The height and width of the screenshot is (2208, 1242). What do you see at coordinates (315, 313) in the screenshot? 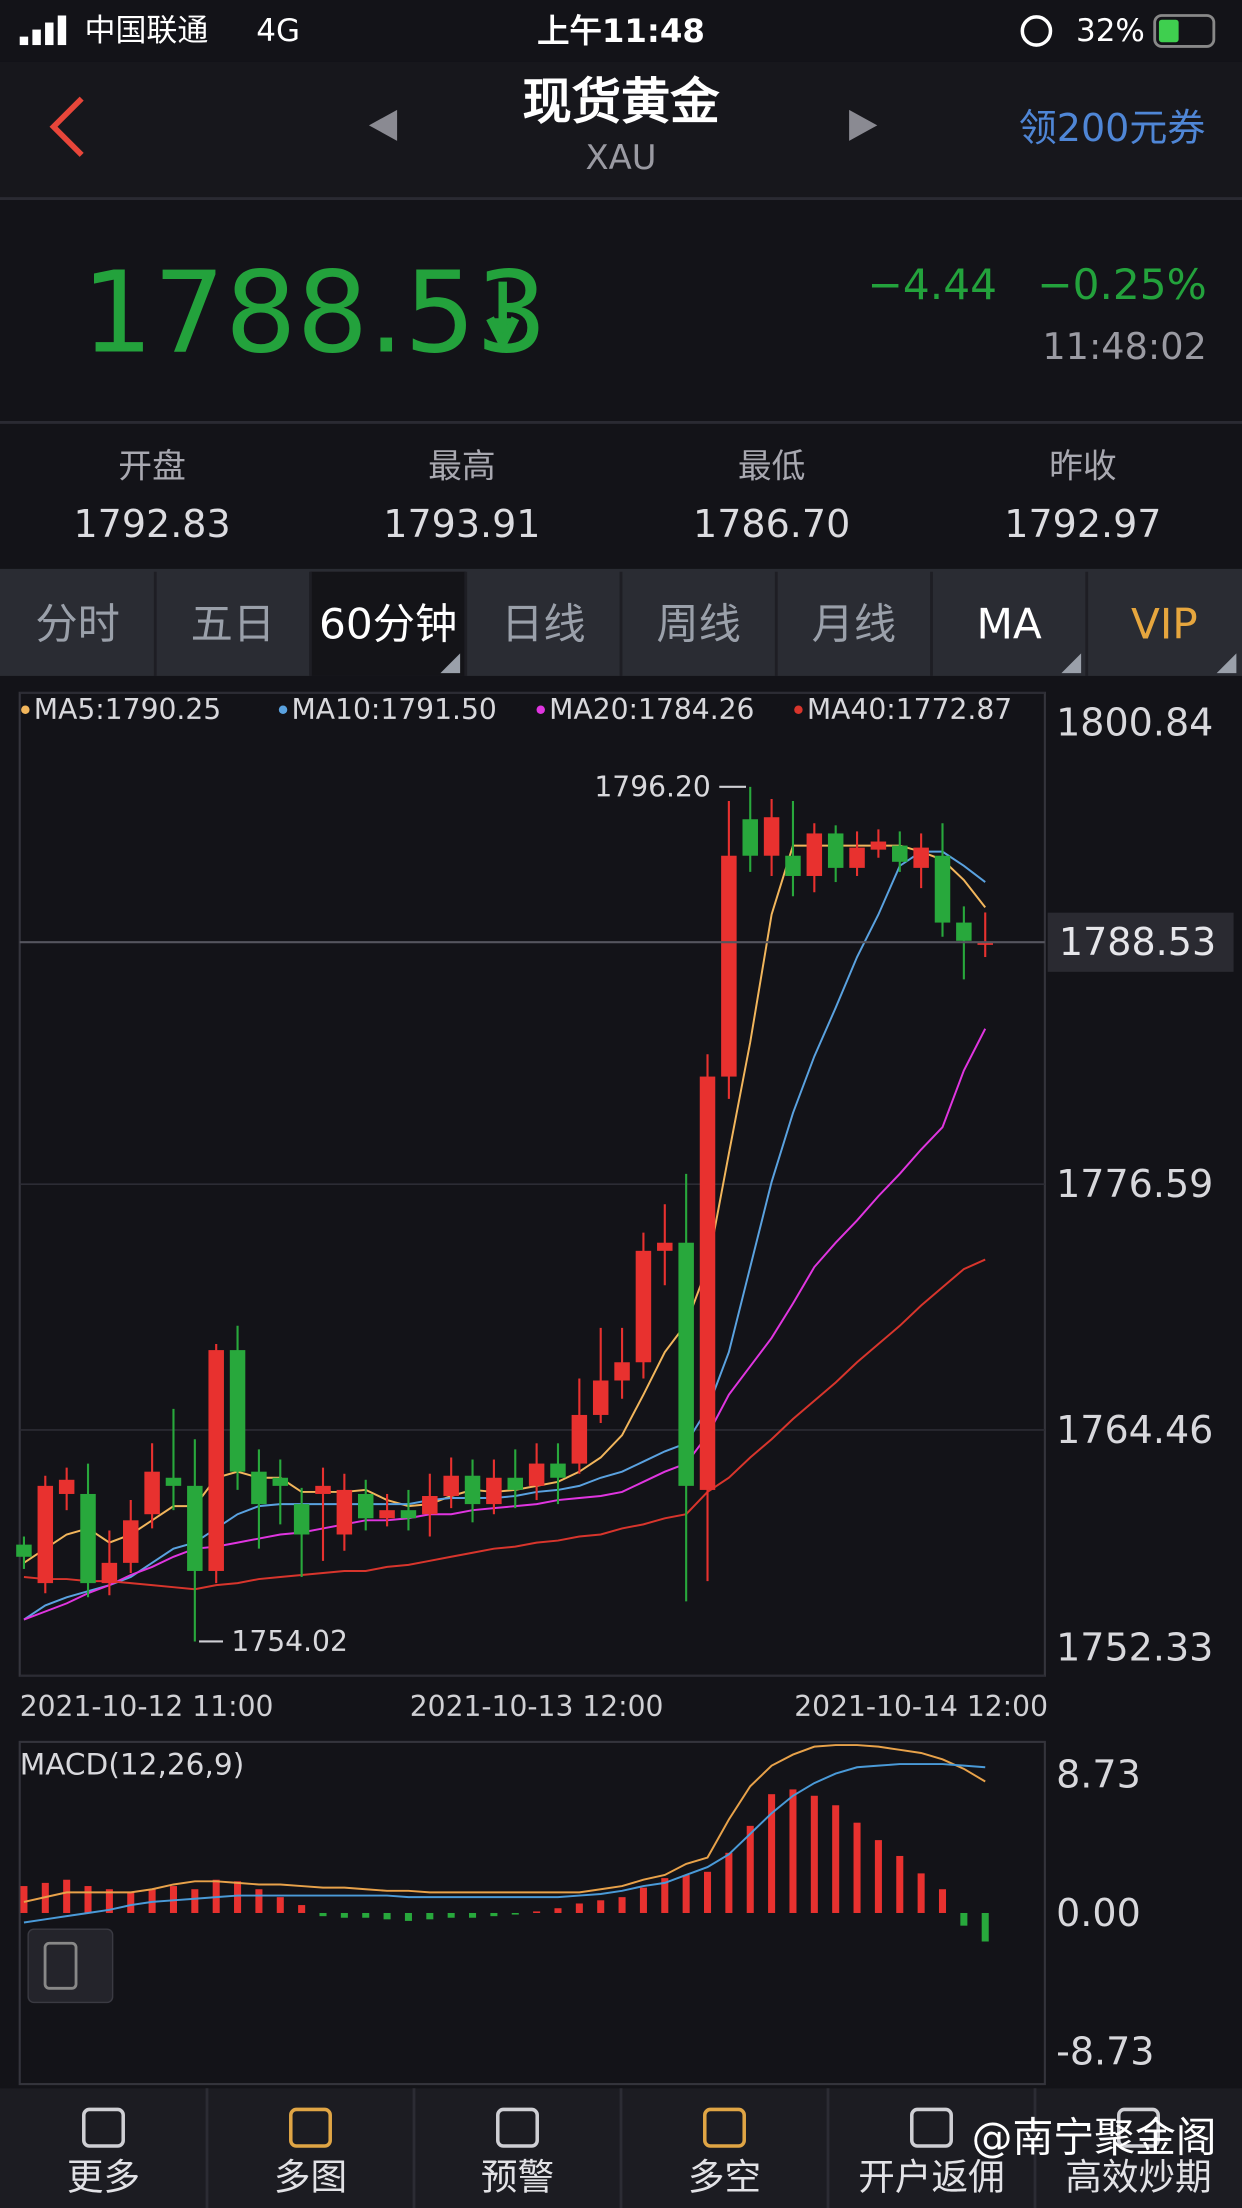
I see `last-price: 1788.53` at bounding box center [315, 313].